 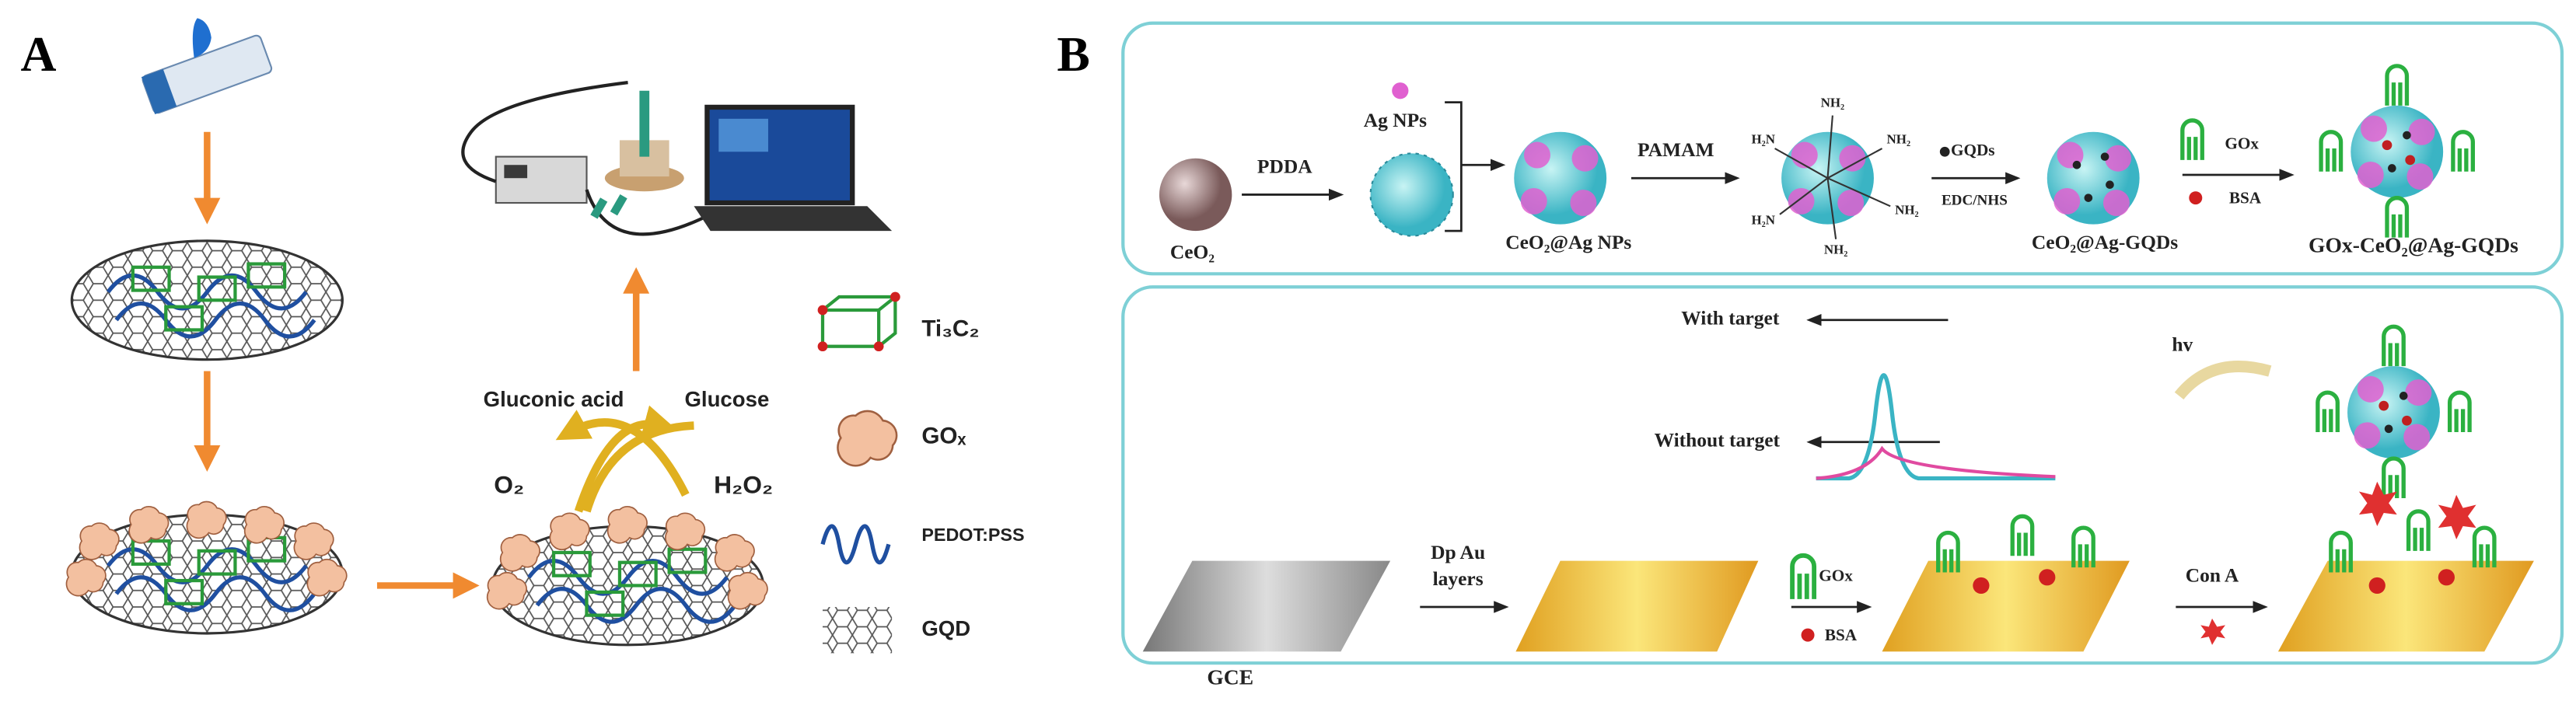 I want to click on label: hv, so click(x=2182, y=345).